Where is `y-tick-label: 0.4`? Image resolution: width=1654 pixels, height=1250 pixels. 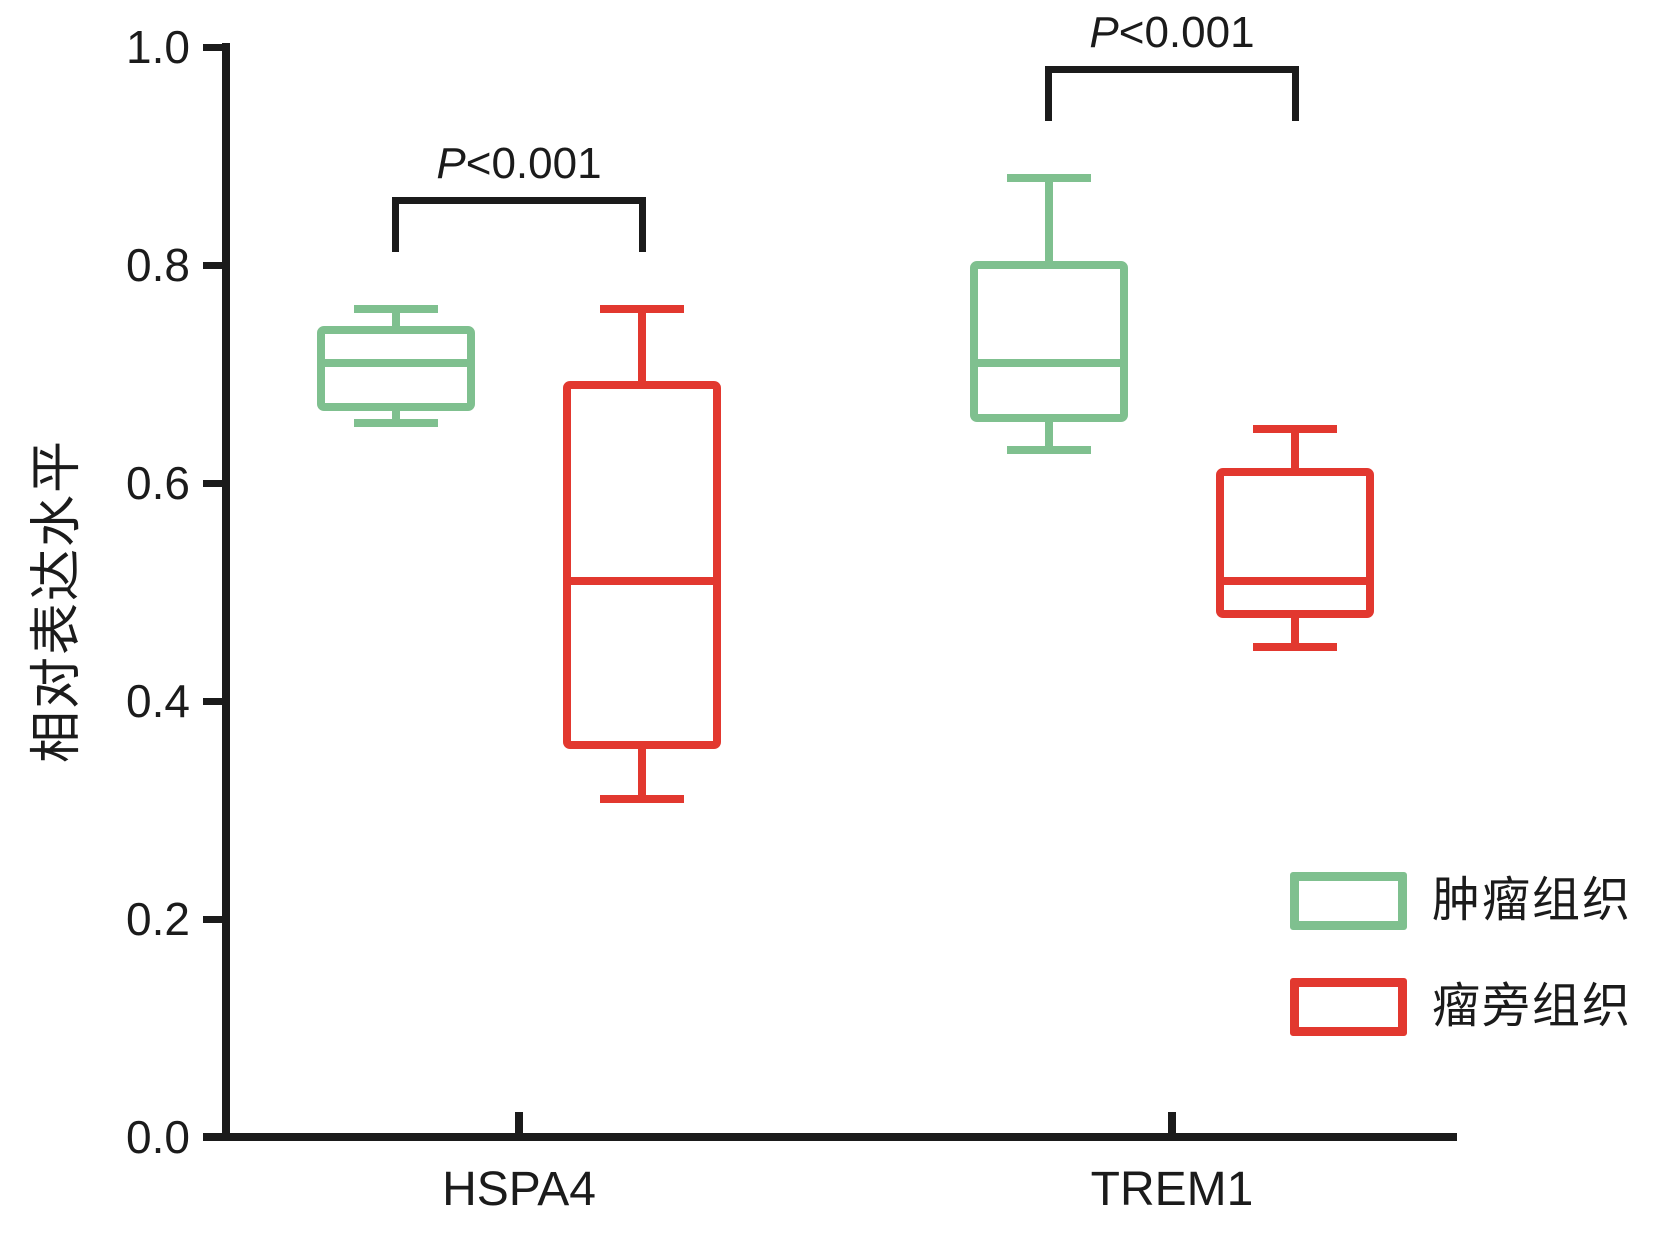 y-tick-label: 0.4 is located at coordinates (158, 701).